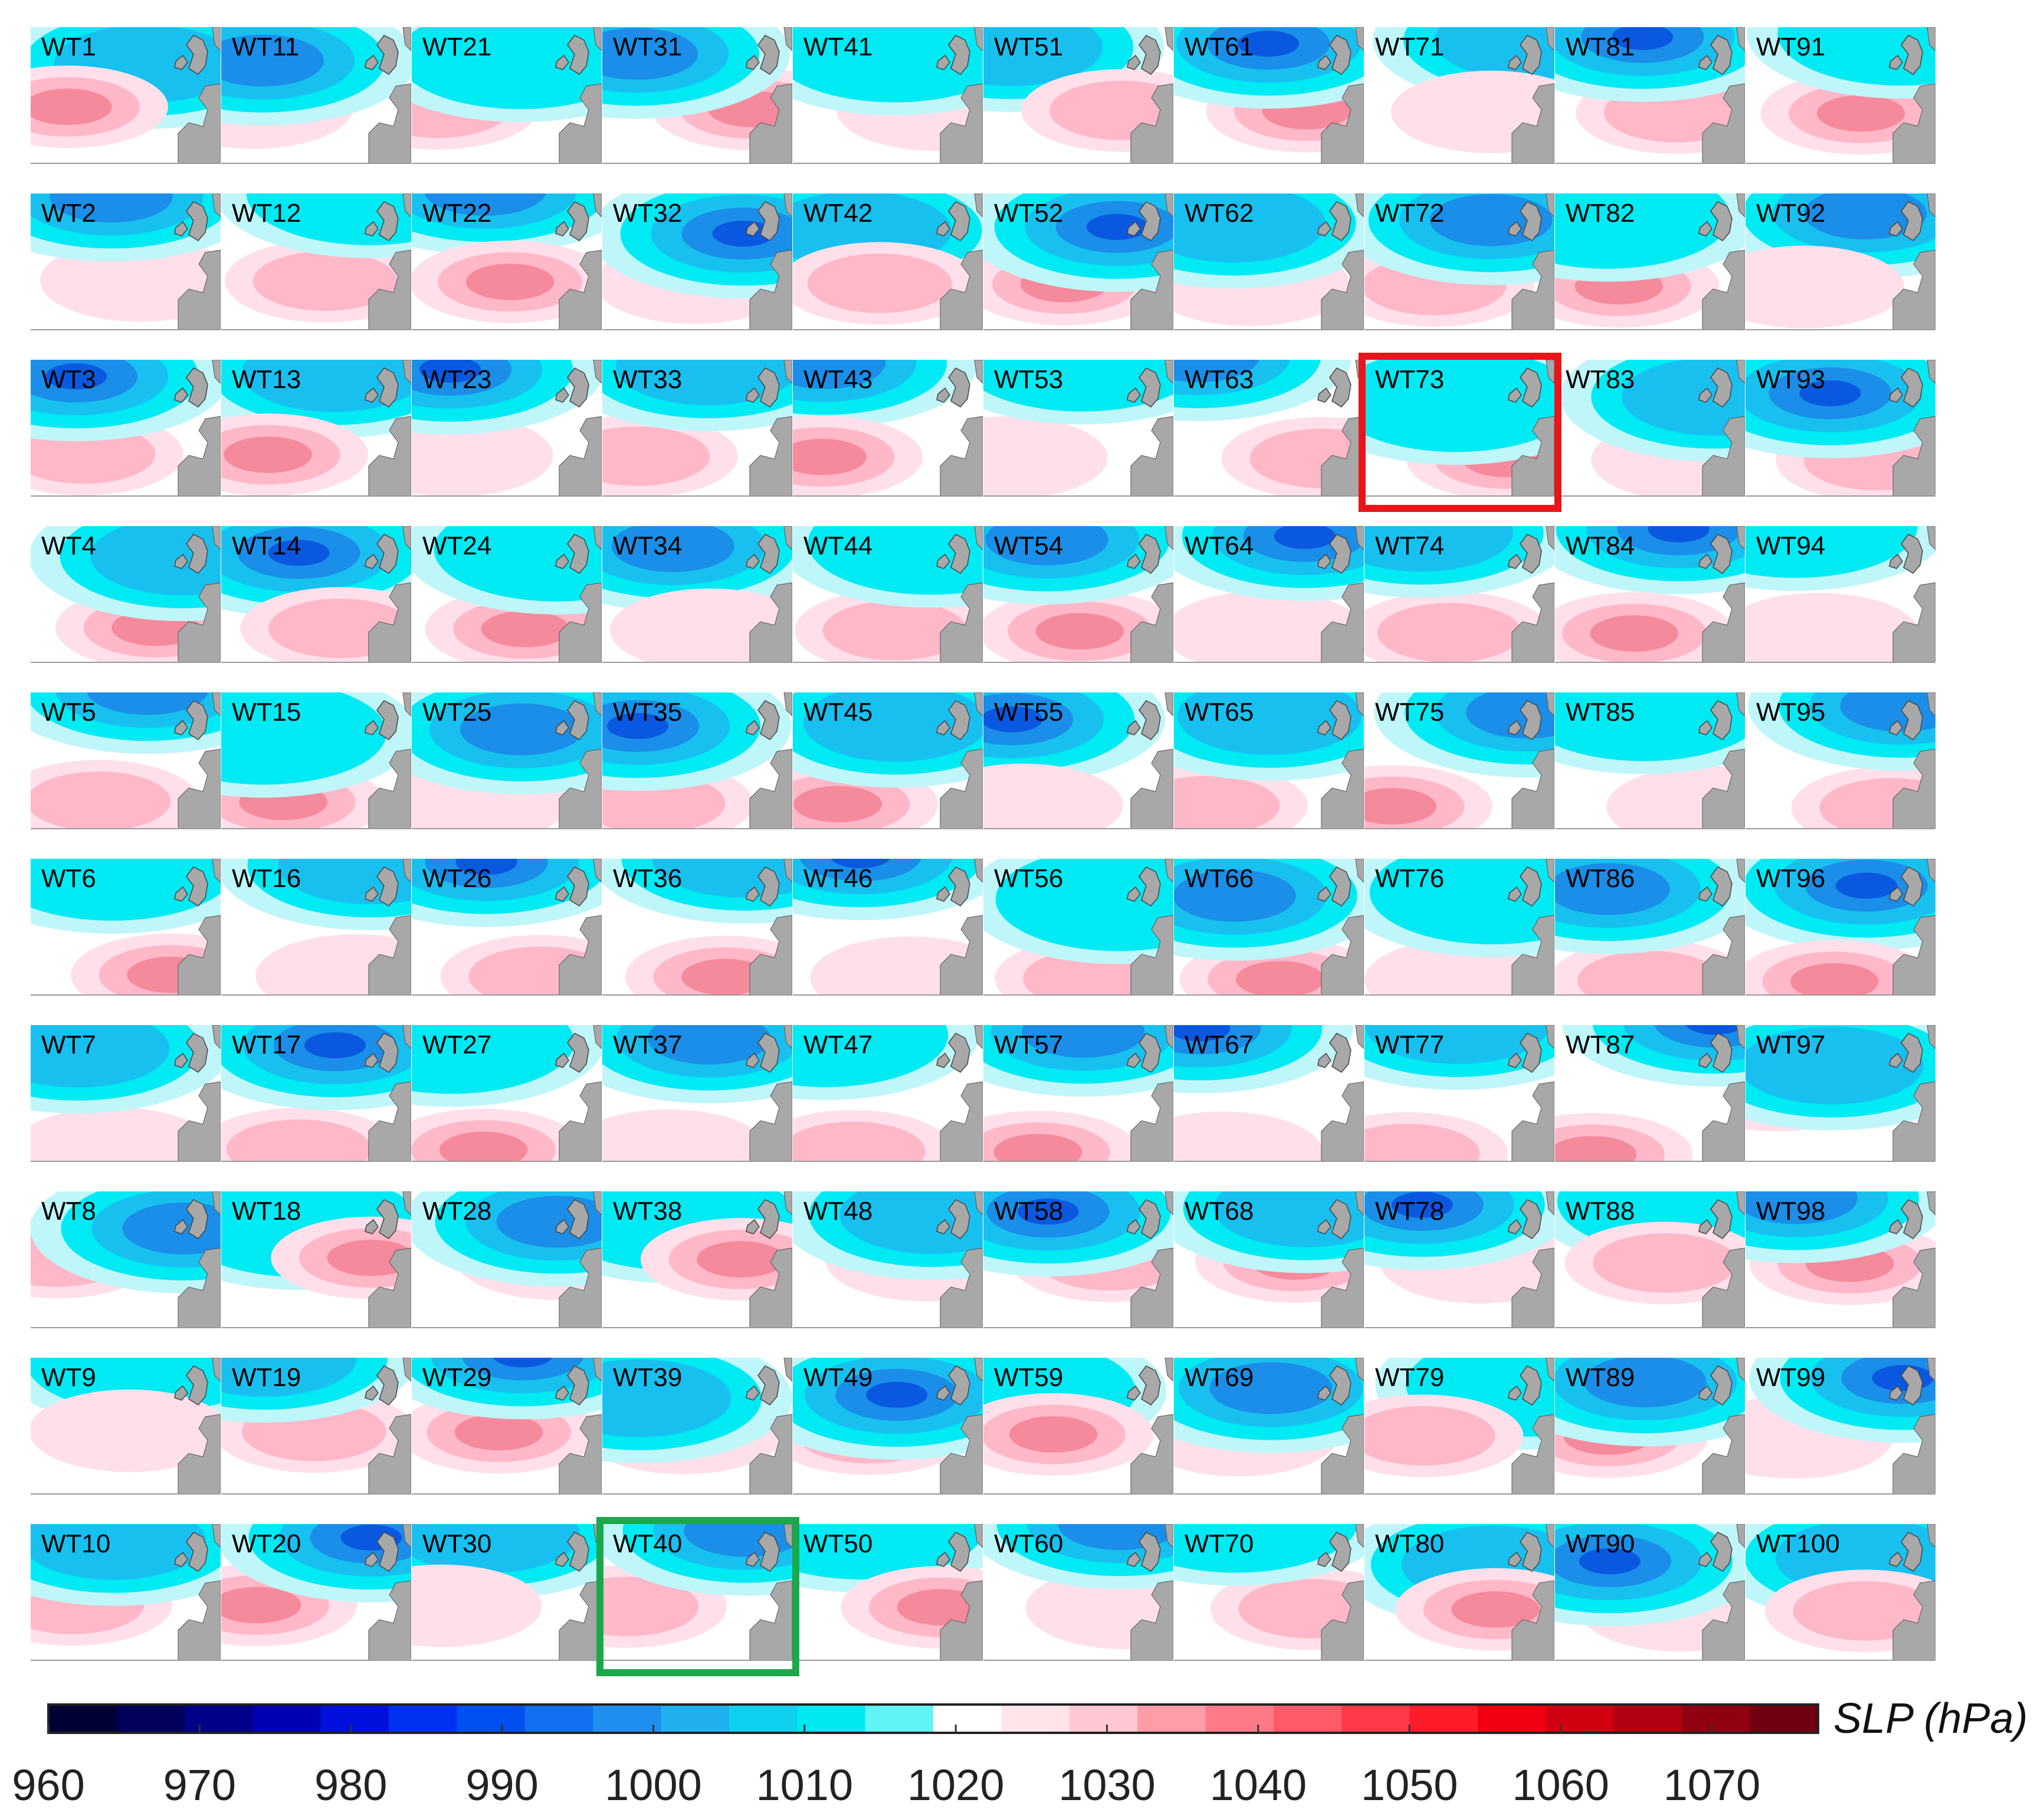  I want to click on colorbar-tick-label: 1010, so click(805, 1785).